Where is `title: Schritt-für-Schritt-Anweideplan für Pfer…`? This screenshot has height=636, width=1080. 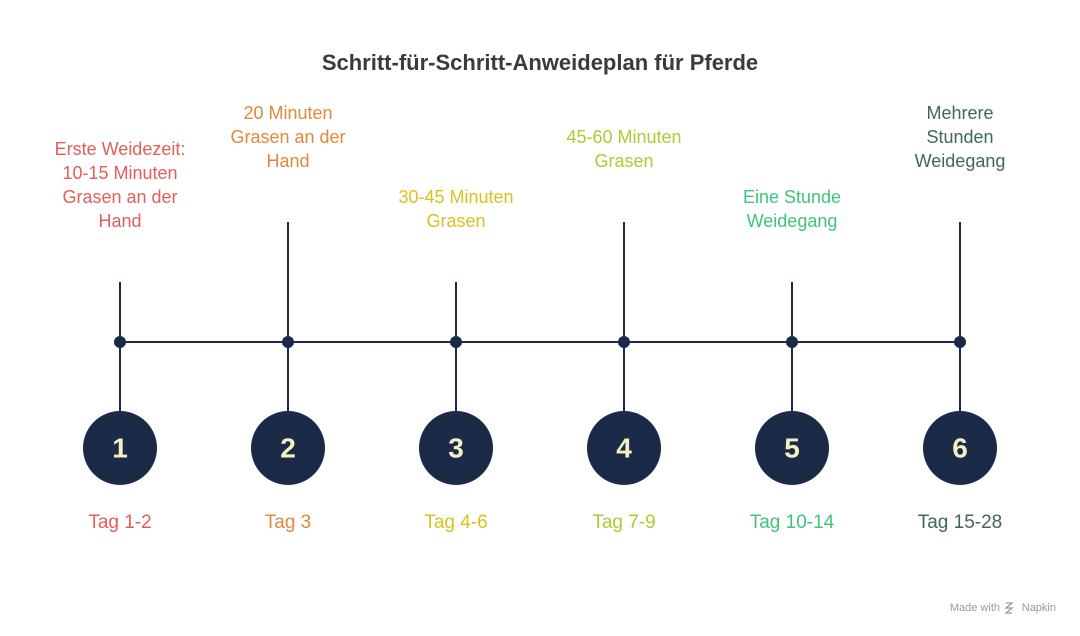 title: Schritt-für-Schritt-Anweideplan für Pfer… is located at coordinates (540, 62).